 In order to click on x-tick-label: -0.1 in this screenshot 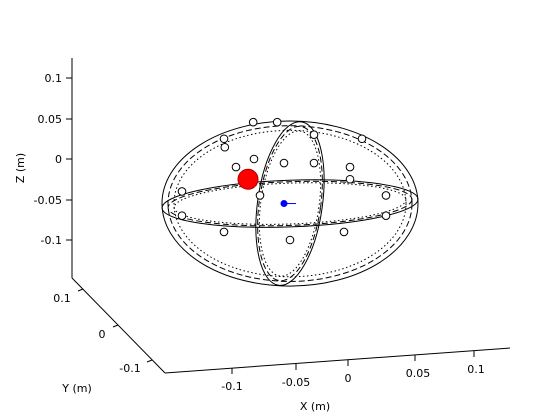, I will do `click(231, 386)`.